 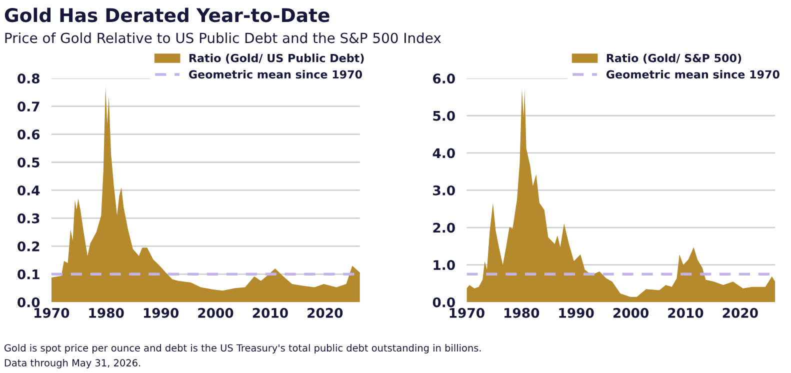 I want to click on y-tick-label: 4.0, so click(x=443, y=153).